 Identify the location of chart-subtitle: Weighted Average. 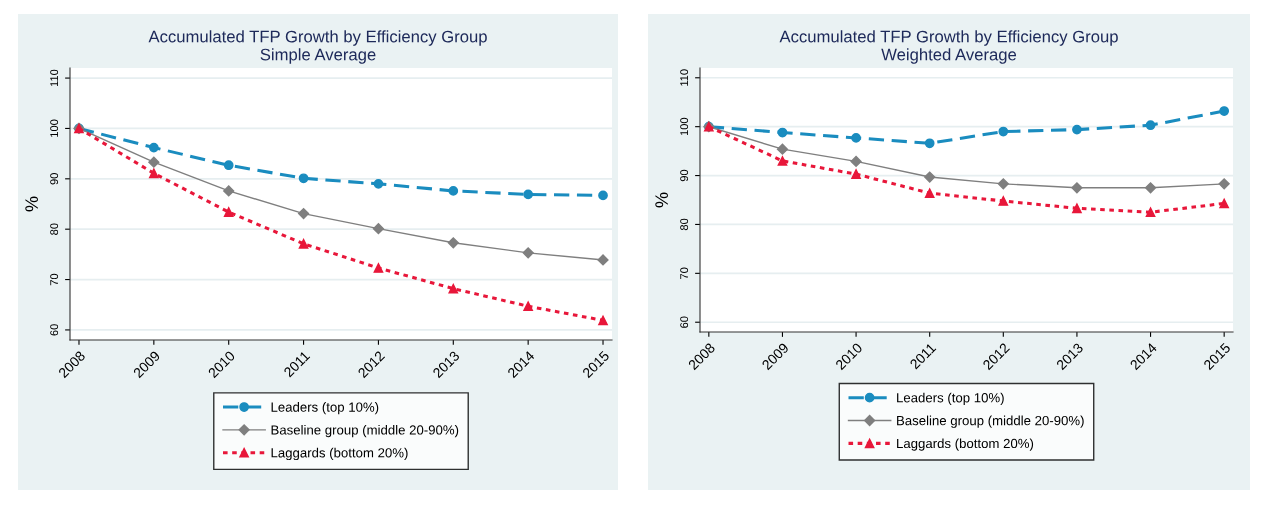
(949, 56).